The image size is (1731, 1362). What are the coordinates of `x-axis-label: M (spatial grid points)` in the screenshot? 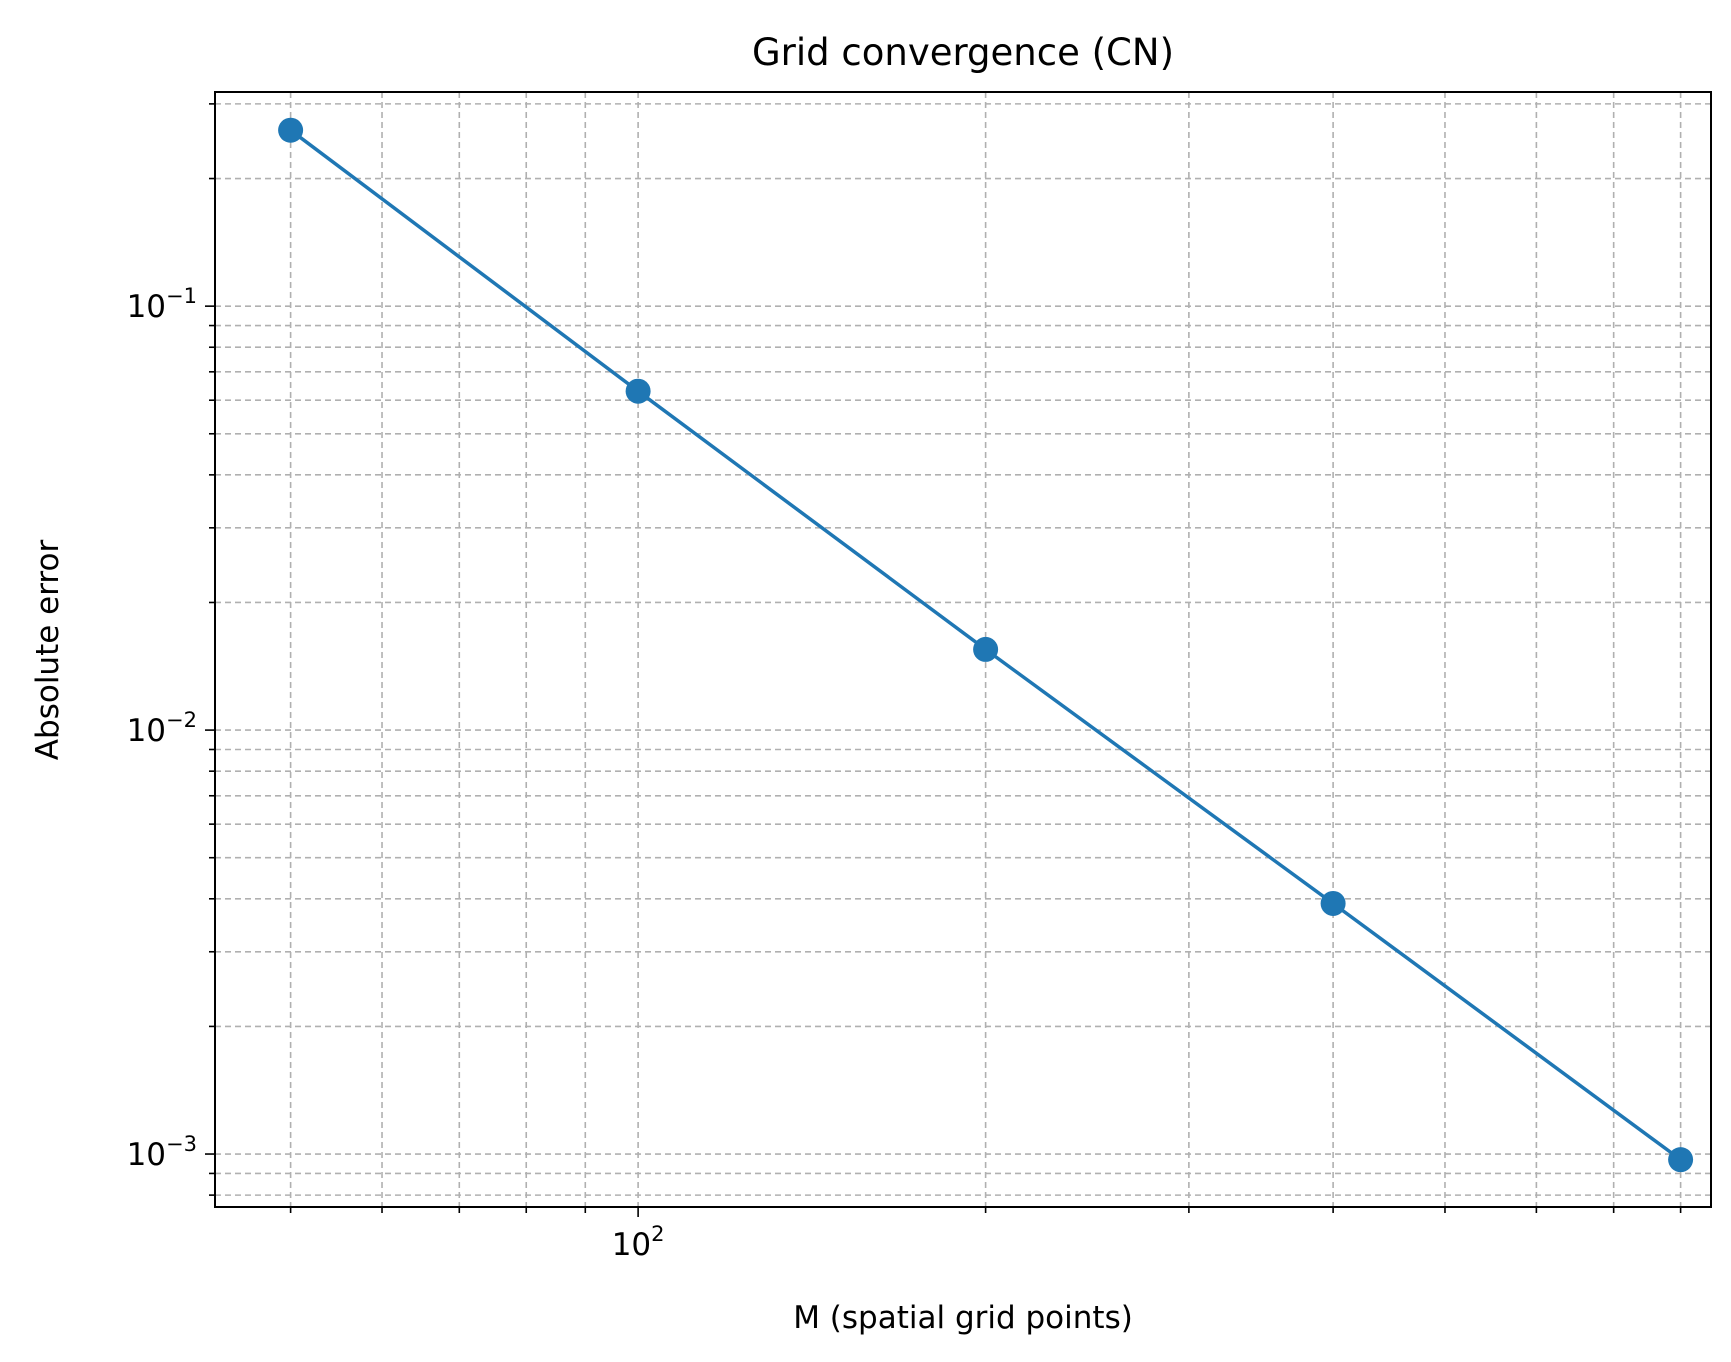 It's located at (963, 1318).